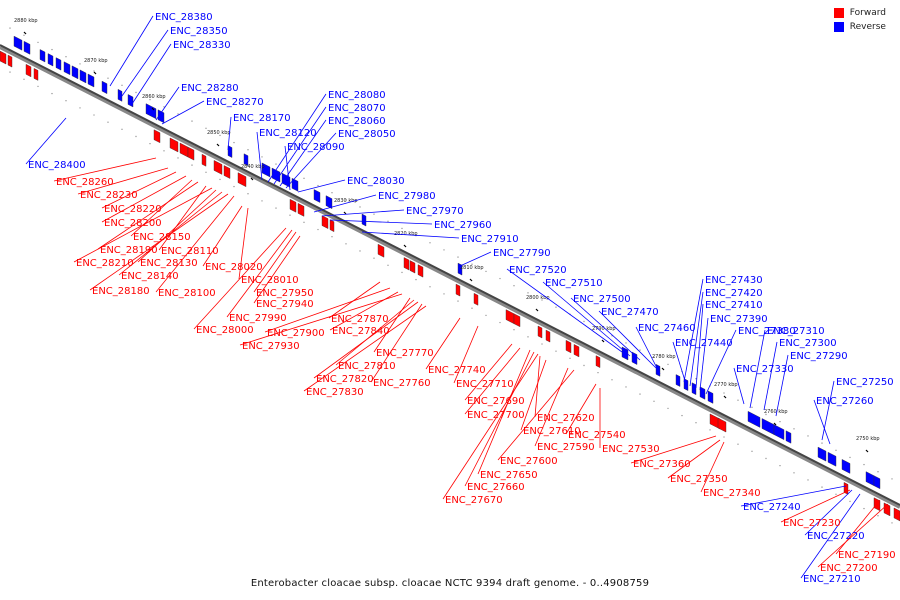 This screenshot has width=900, height=600. What do you see at coordinates (105, 263) in the screenshot?
I see `gene-label: ENC_28210` at bounding box center [105, 263].